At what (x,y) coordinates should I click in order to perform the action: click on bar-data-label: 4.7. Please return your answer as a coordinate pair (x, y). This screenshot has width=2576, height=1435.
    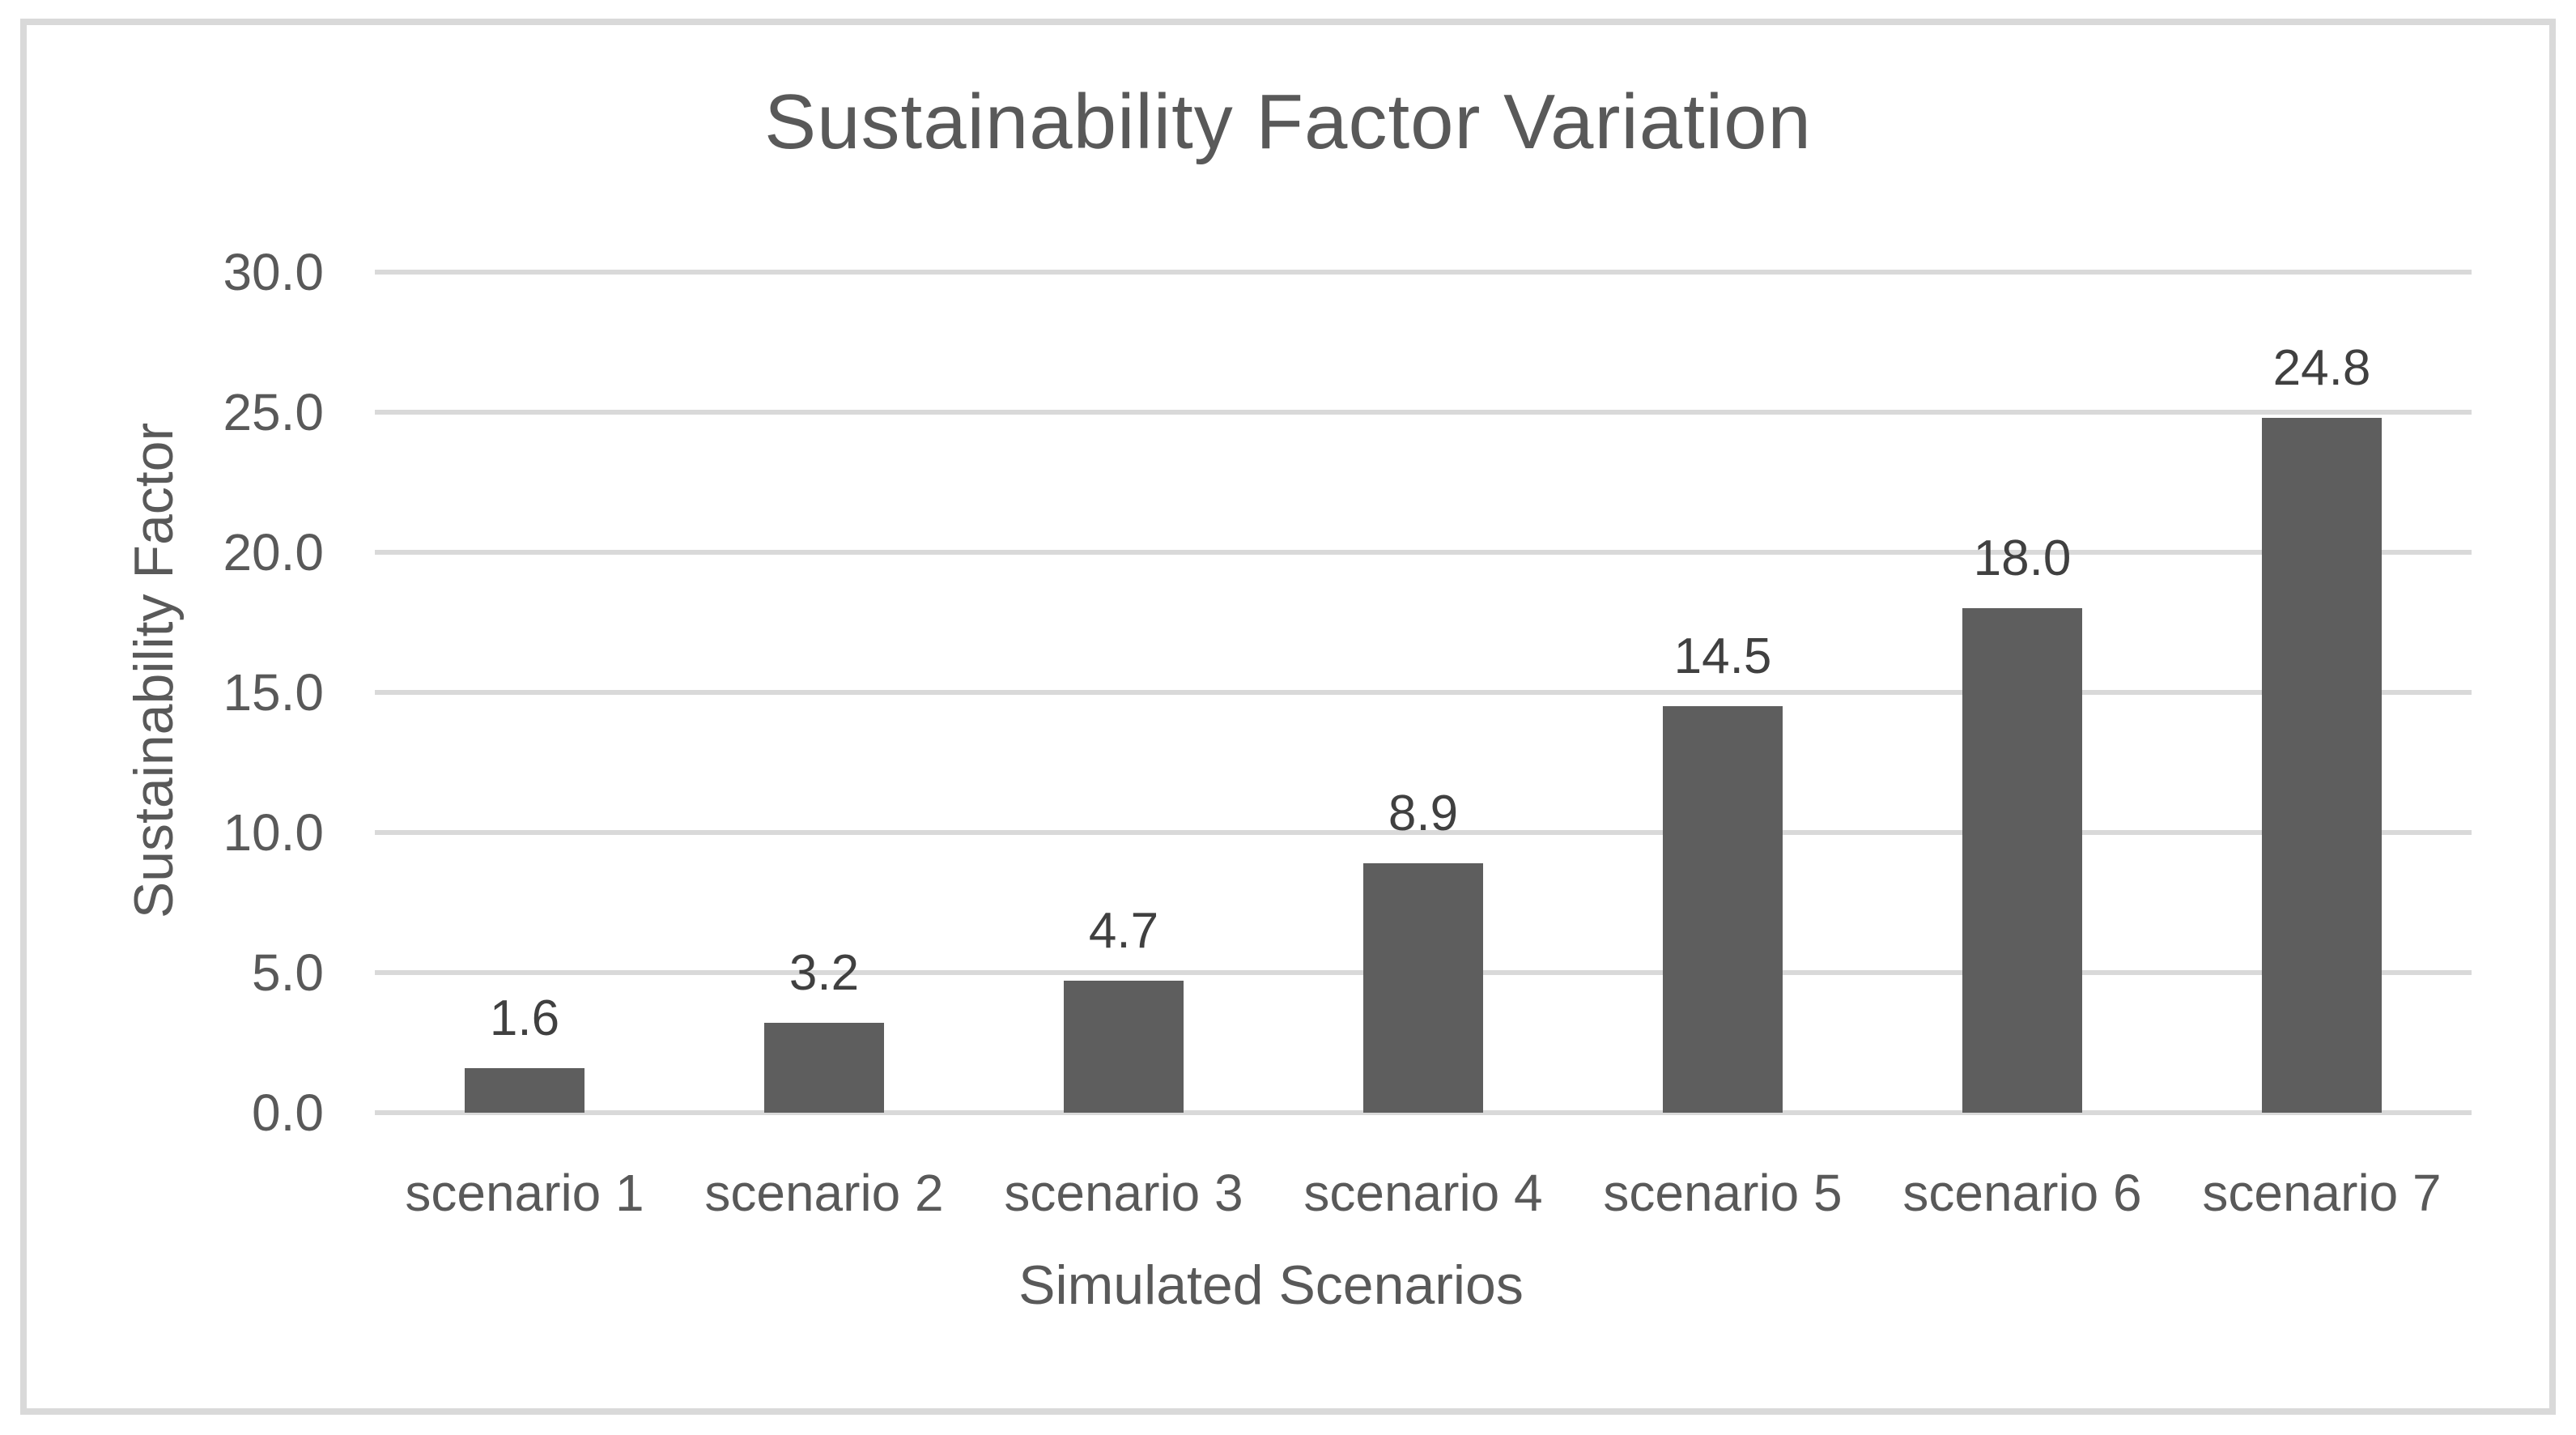
    Looking at the image, I should click on (1124, 931).